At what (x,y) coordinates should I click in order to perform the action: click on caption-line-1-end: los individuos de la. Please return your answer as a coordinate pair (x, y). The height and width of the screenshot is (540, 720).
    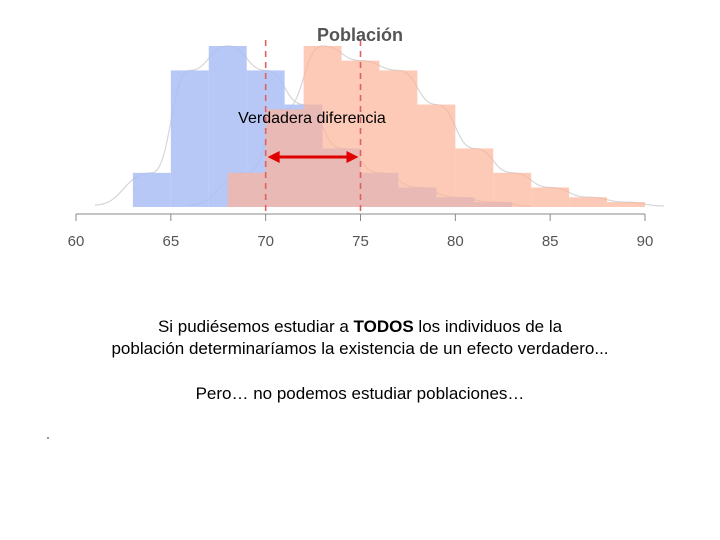
    Looking at the image, I should click on (488, 326).